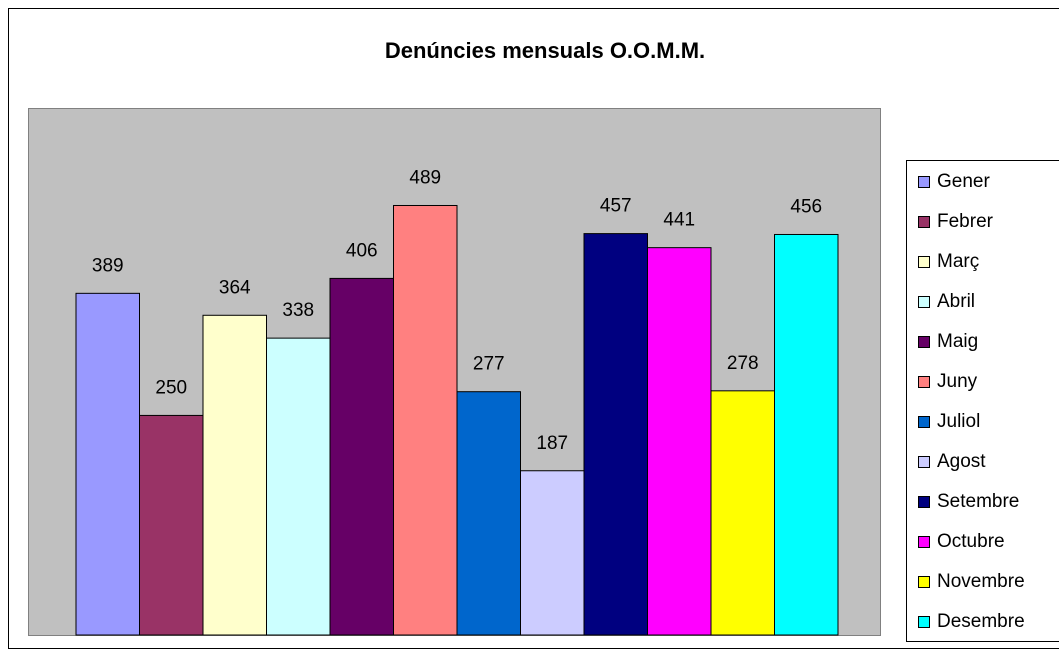 Image resolution: width=1059 pixels, height=652 pixels. I want to click on data-label: 441, so click(679, 220).